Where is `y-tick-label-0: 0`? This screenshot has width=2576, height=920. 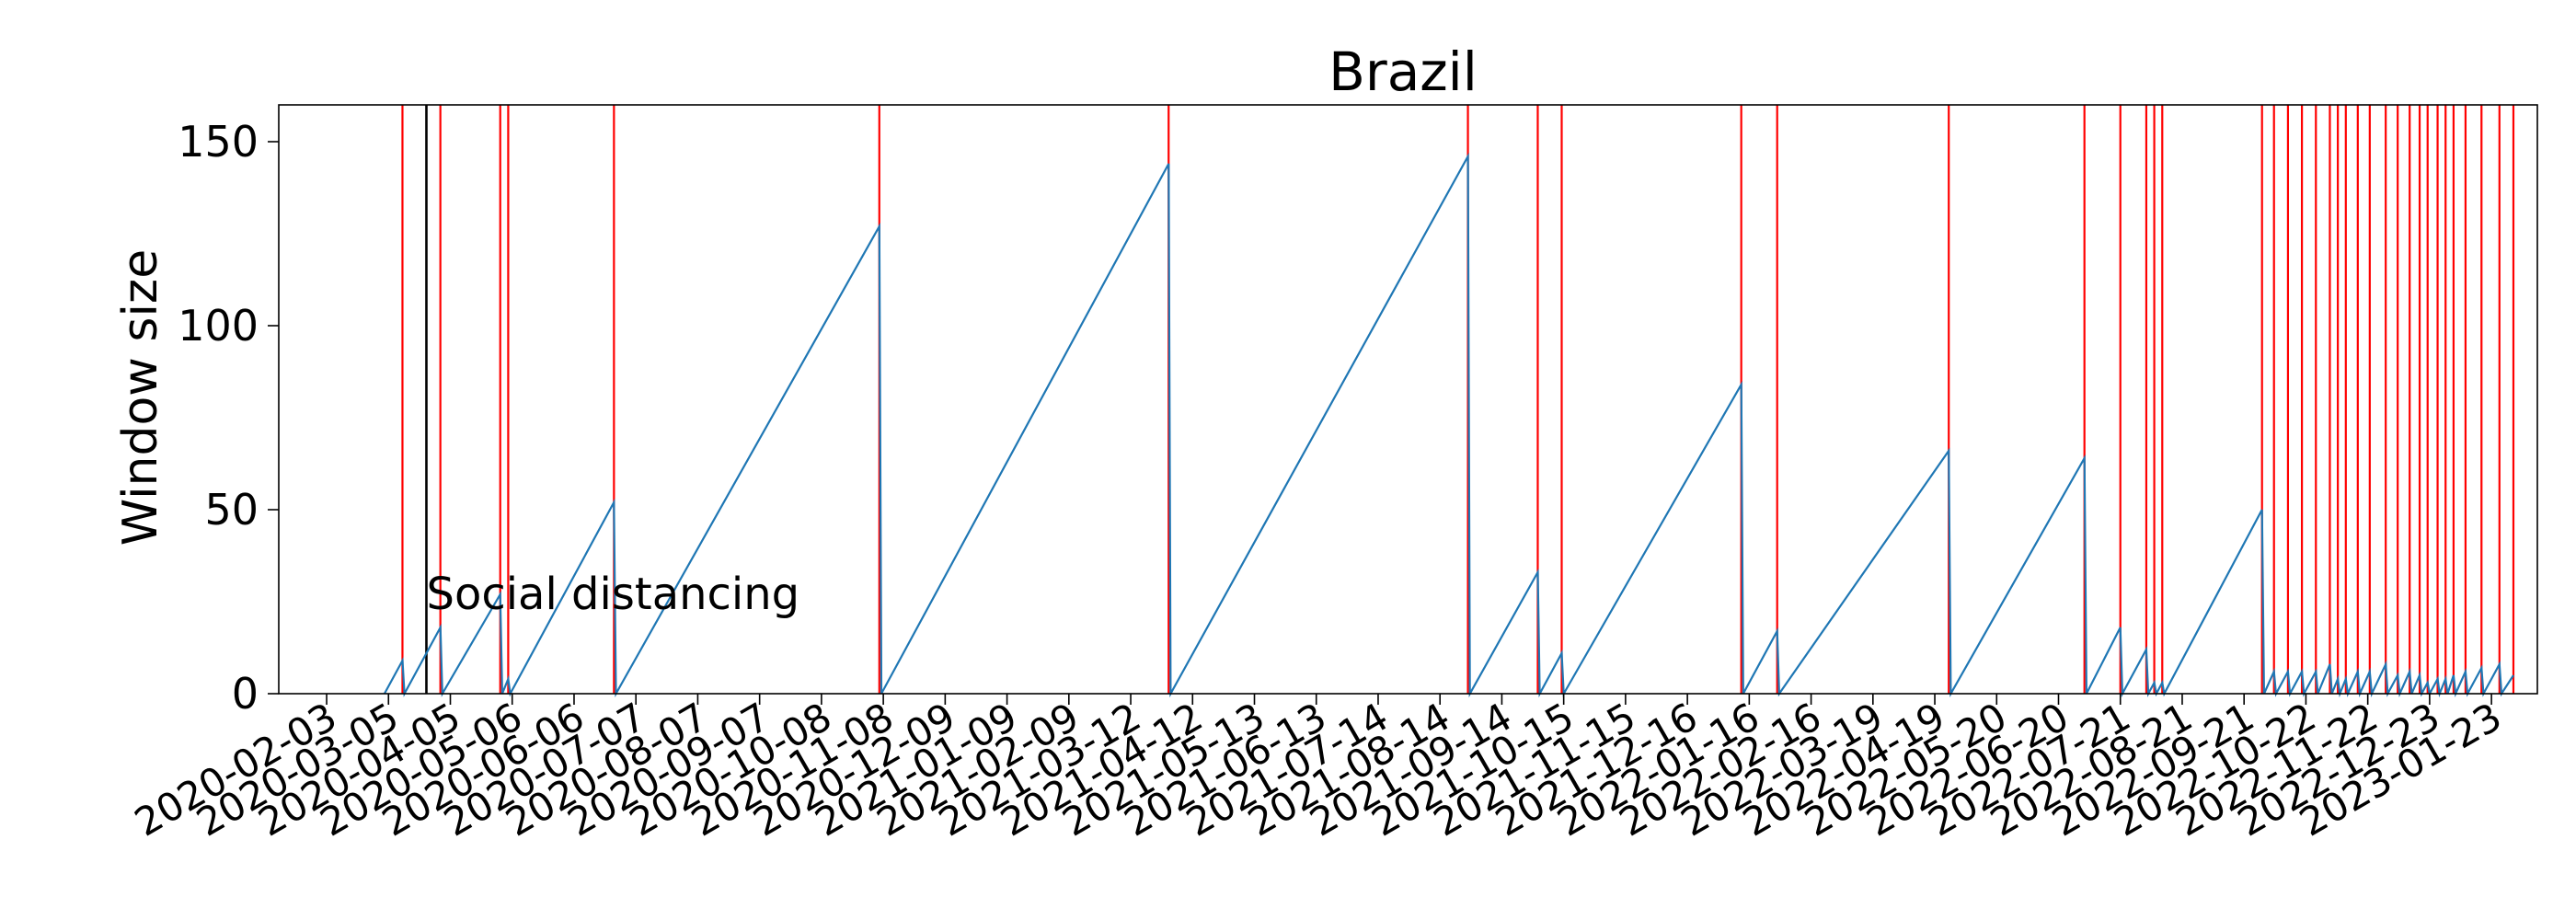 y-tick-label-0: 0 is located at coordinates (245, 694).